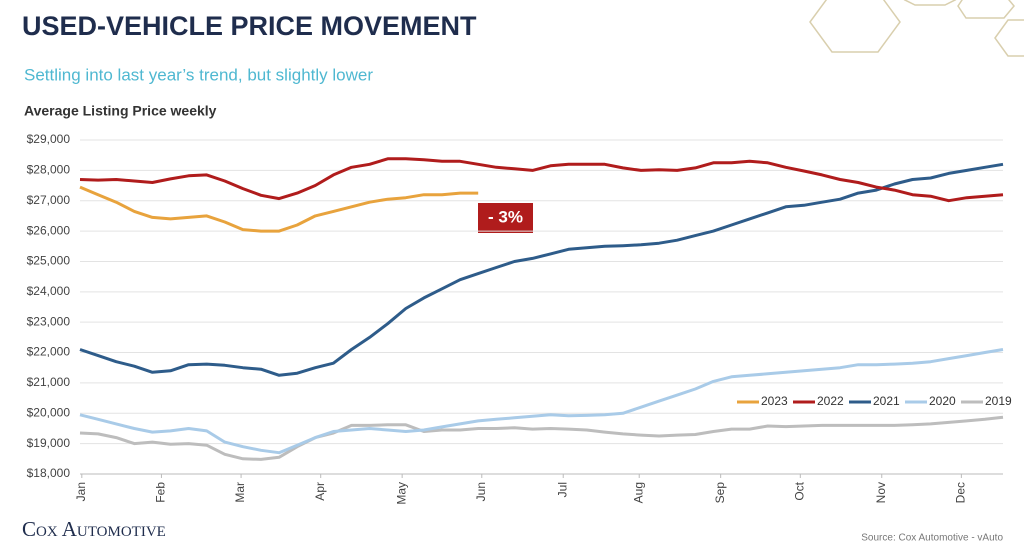  What do you see at coordinates (638, 492) in the screenshot?
I see `x-tick-label: Aug` at bounding box center [638, 492].